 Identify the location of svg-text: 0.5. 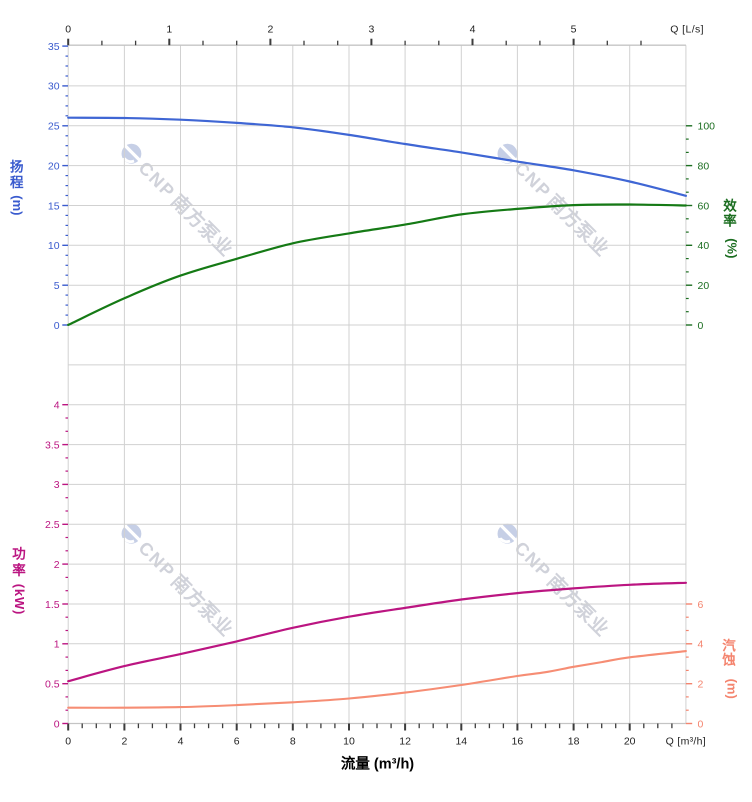
(52, 685).